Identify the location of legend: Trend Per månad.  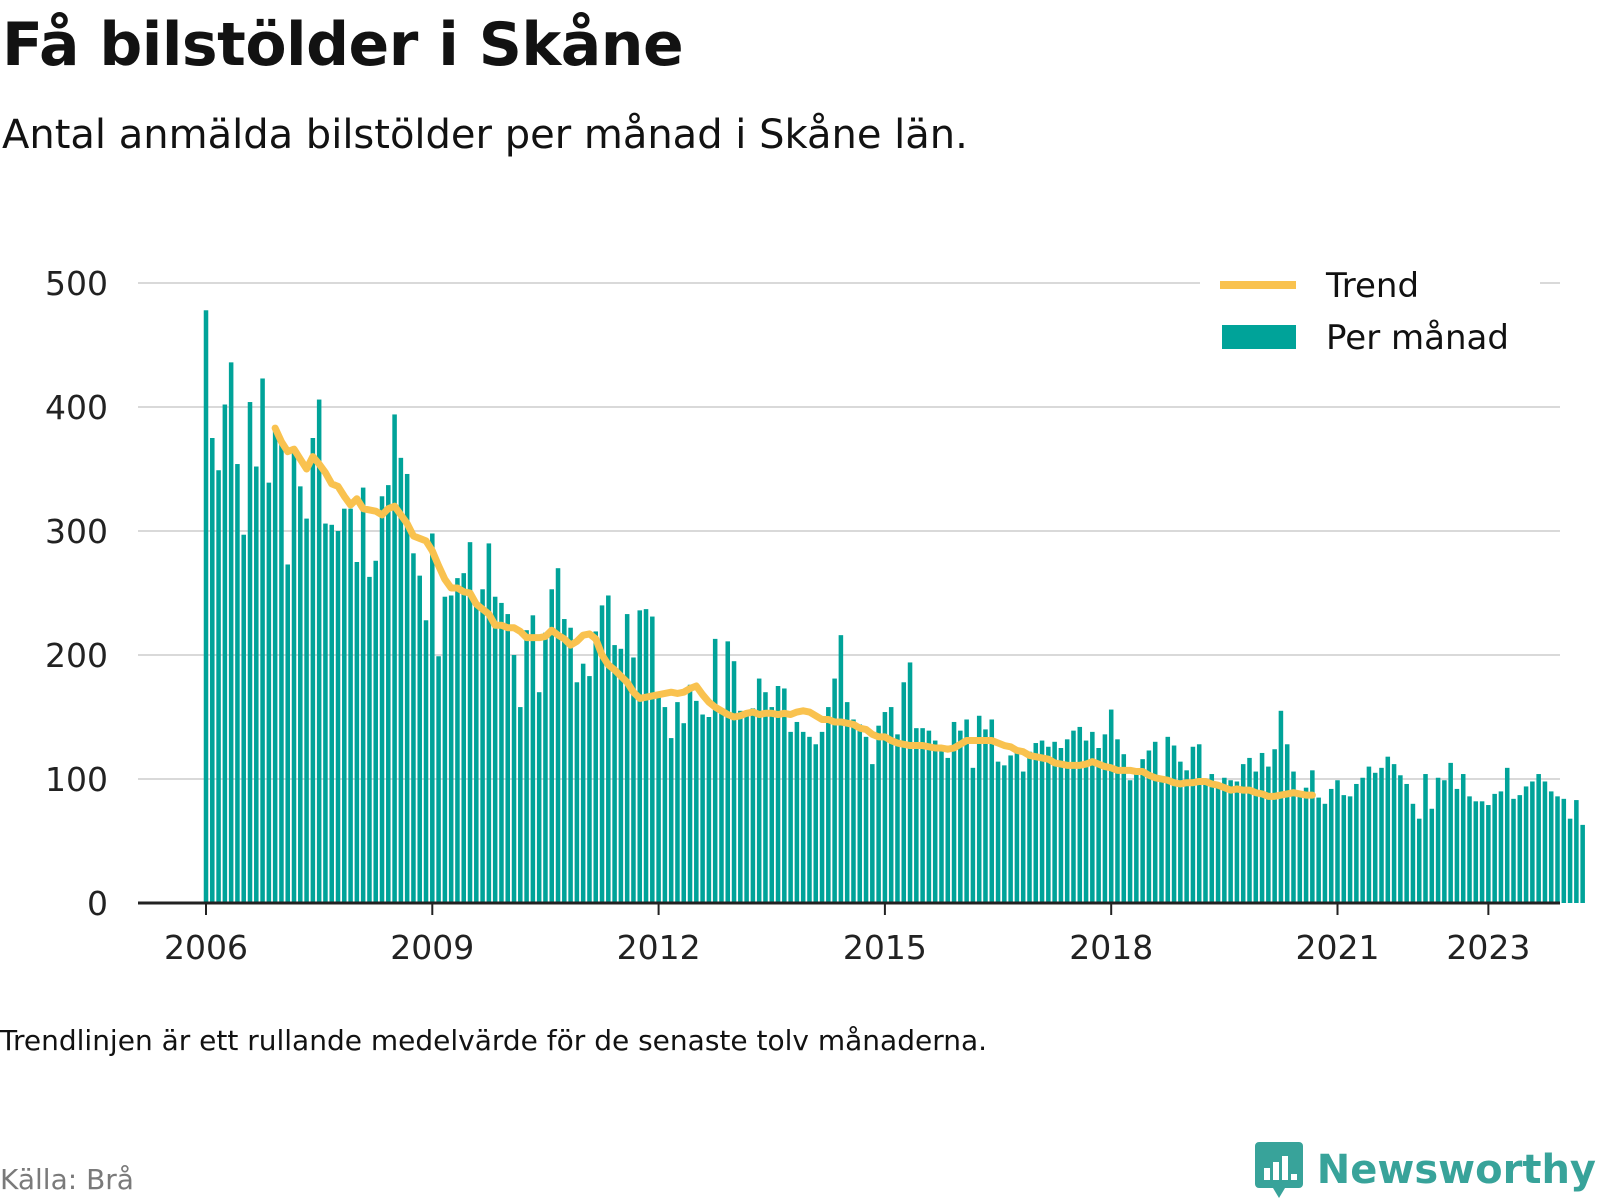
(1370, 315).